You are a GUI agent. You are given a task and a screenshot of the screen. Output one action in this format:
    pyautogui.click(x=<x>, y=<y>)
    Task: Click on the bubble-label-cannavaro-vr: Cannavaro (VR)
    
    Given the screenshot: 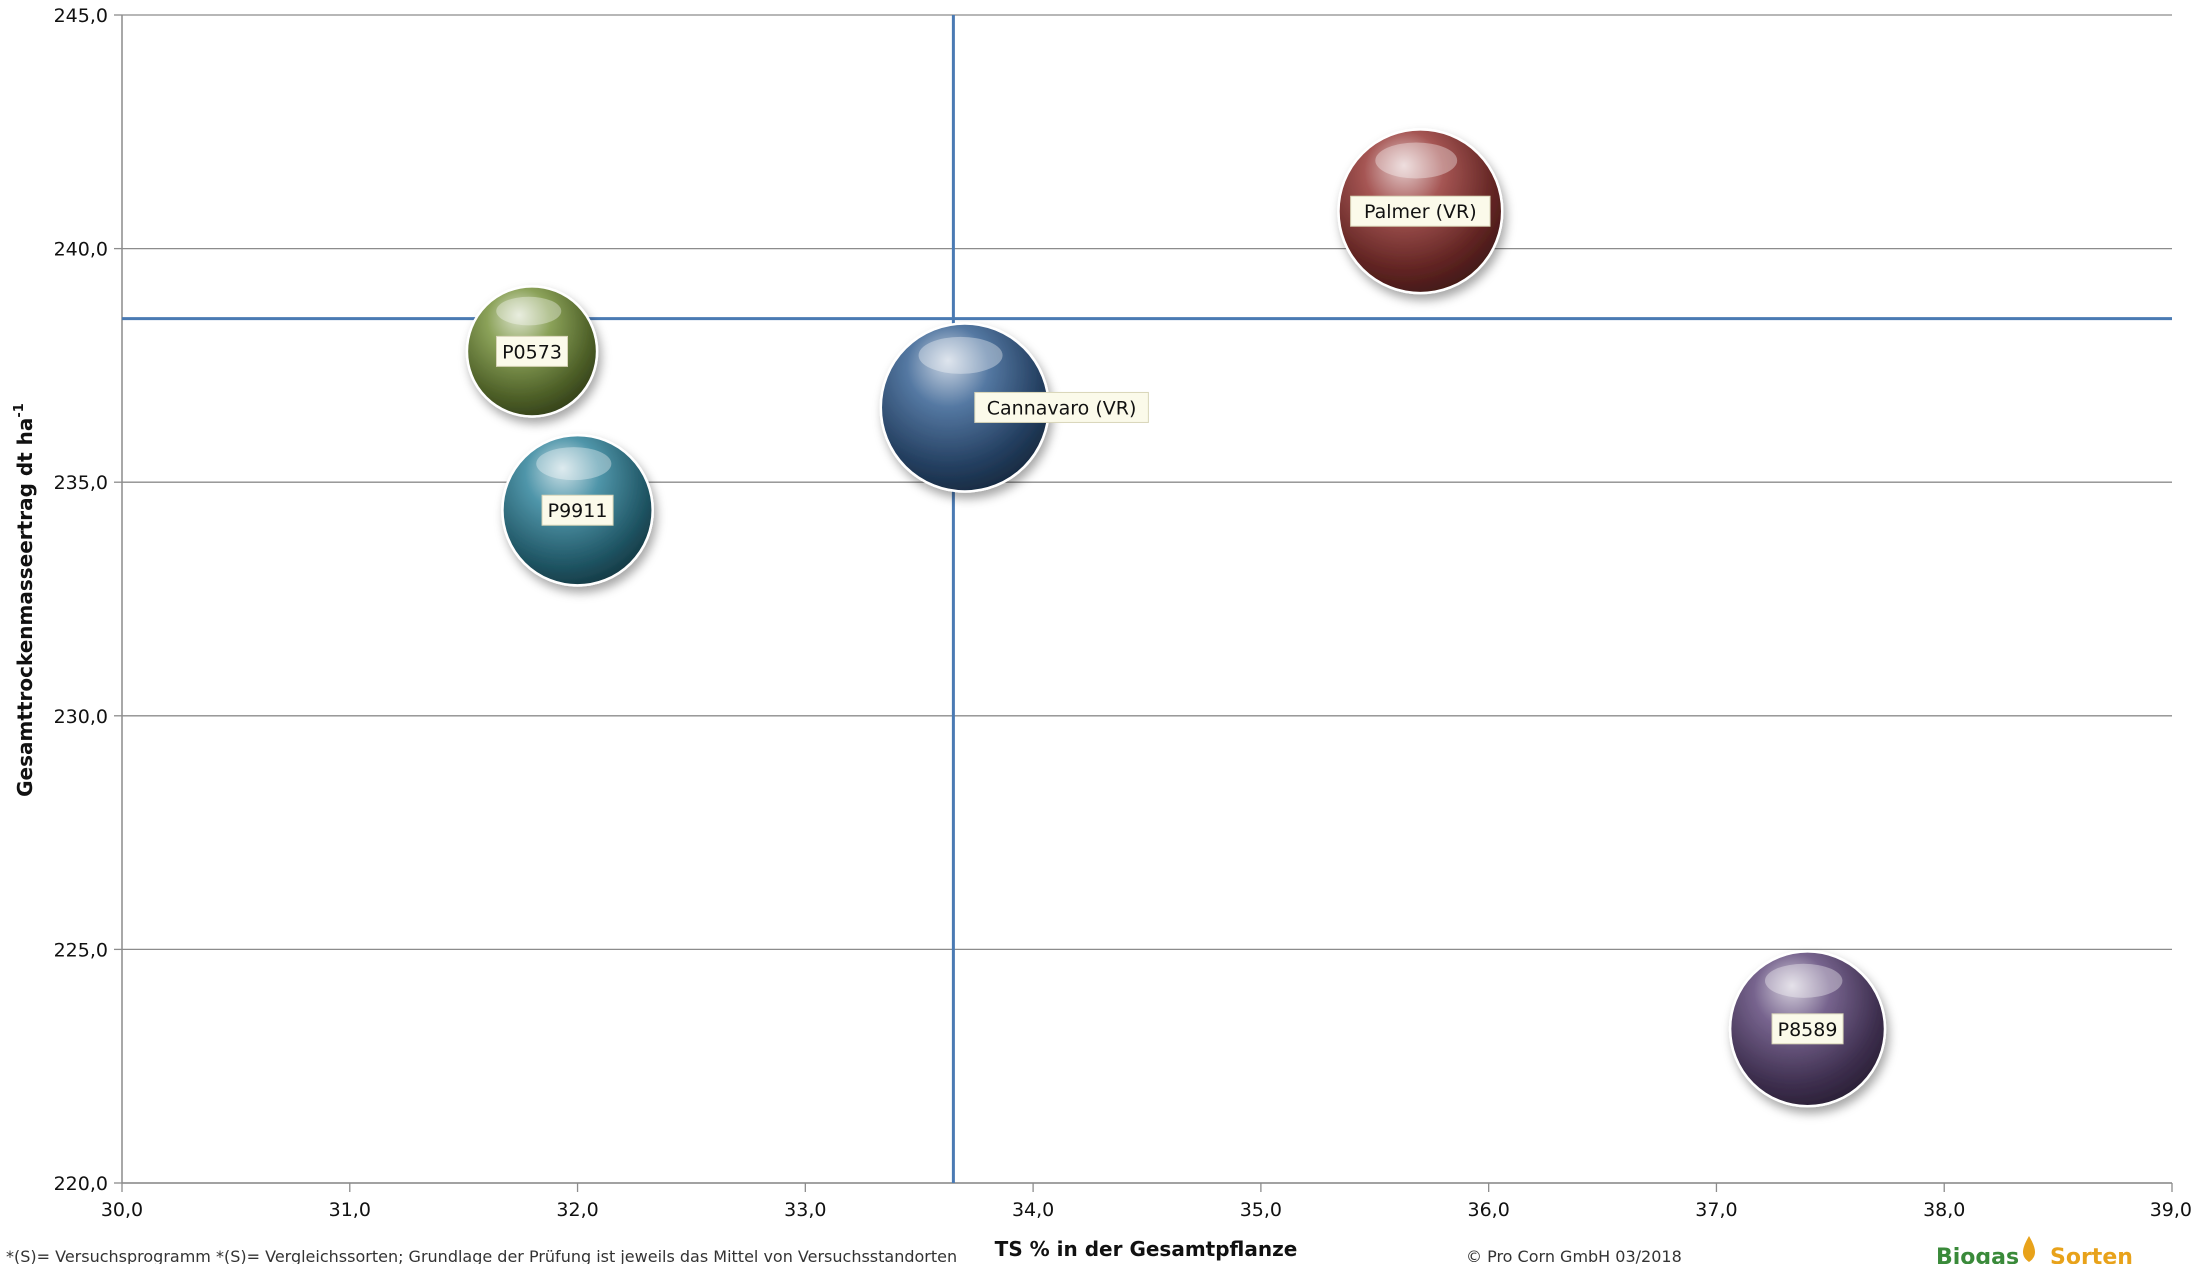 What is the action you would take?
    pyautogui.click(x=1061, y=407)
    